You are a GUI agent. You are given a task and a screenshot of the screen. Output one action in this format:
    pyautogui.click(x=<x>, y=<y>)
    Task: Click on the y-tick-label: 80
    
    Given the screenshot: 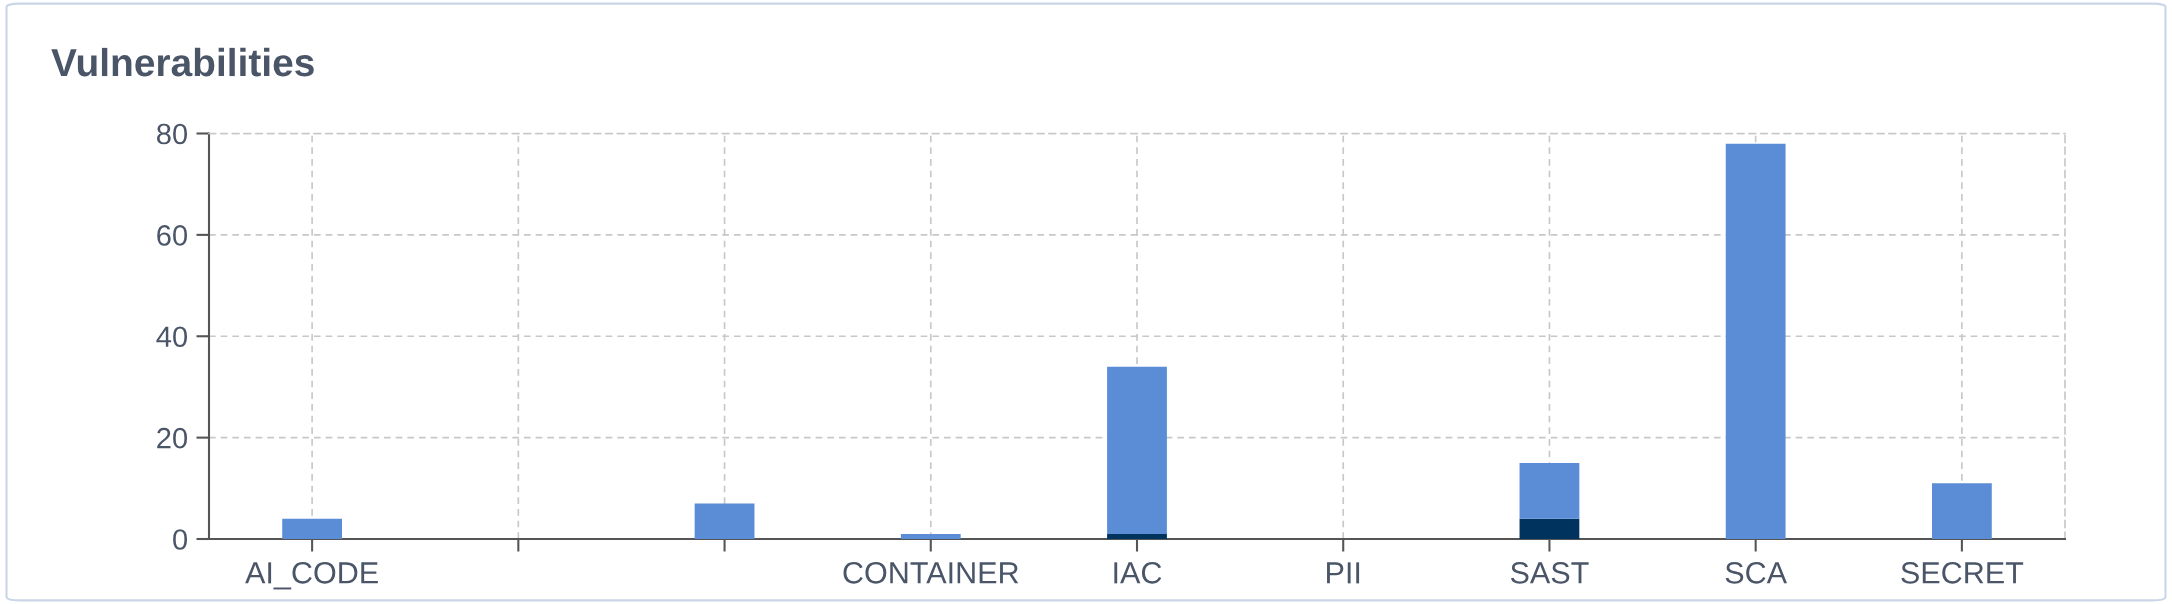 What is the action you would take?
    pyautogui.click(x=172, y=134)
    